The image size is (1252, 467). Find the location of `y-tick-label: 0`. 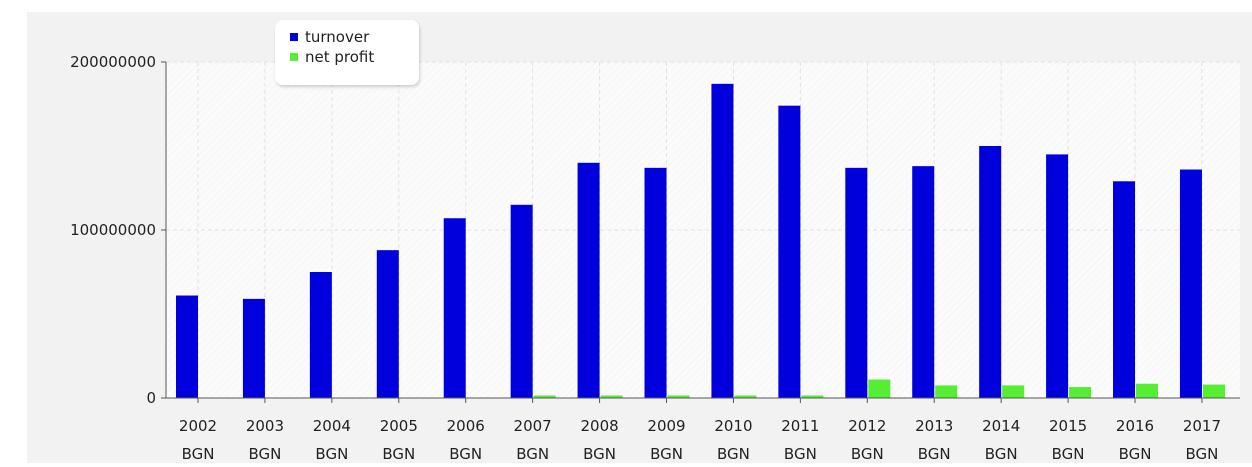

y-tick-label: 0 is located at coordinates (151, 398).